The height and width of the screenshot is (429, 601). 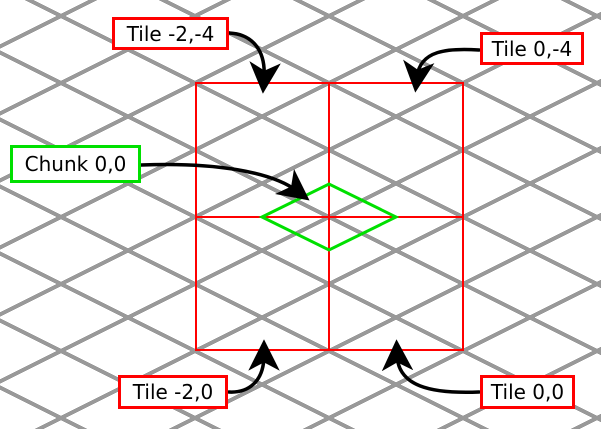 I want to click on label-text: Tile -2,0, so click(x=173, y=392).